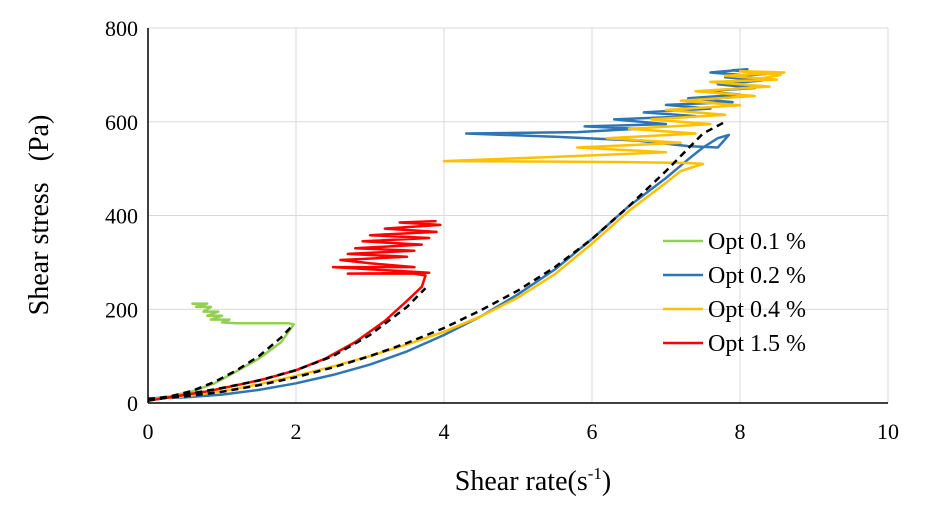 The width and height of the screenshot is (934, 512). I want to click on y-tick-label: 800, so click(121, 28).